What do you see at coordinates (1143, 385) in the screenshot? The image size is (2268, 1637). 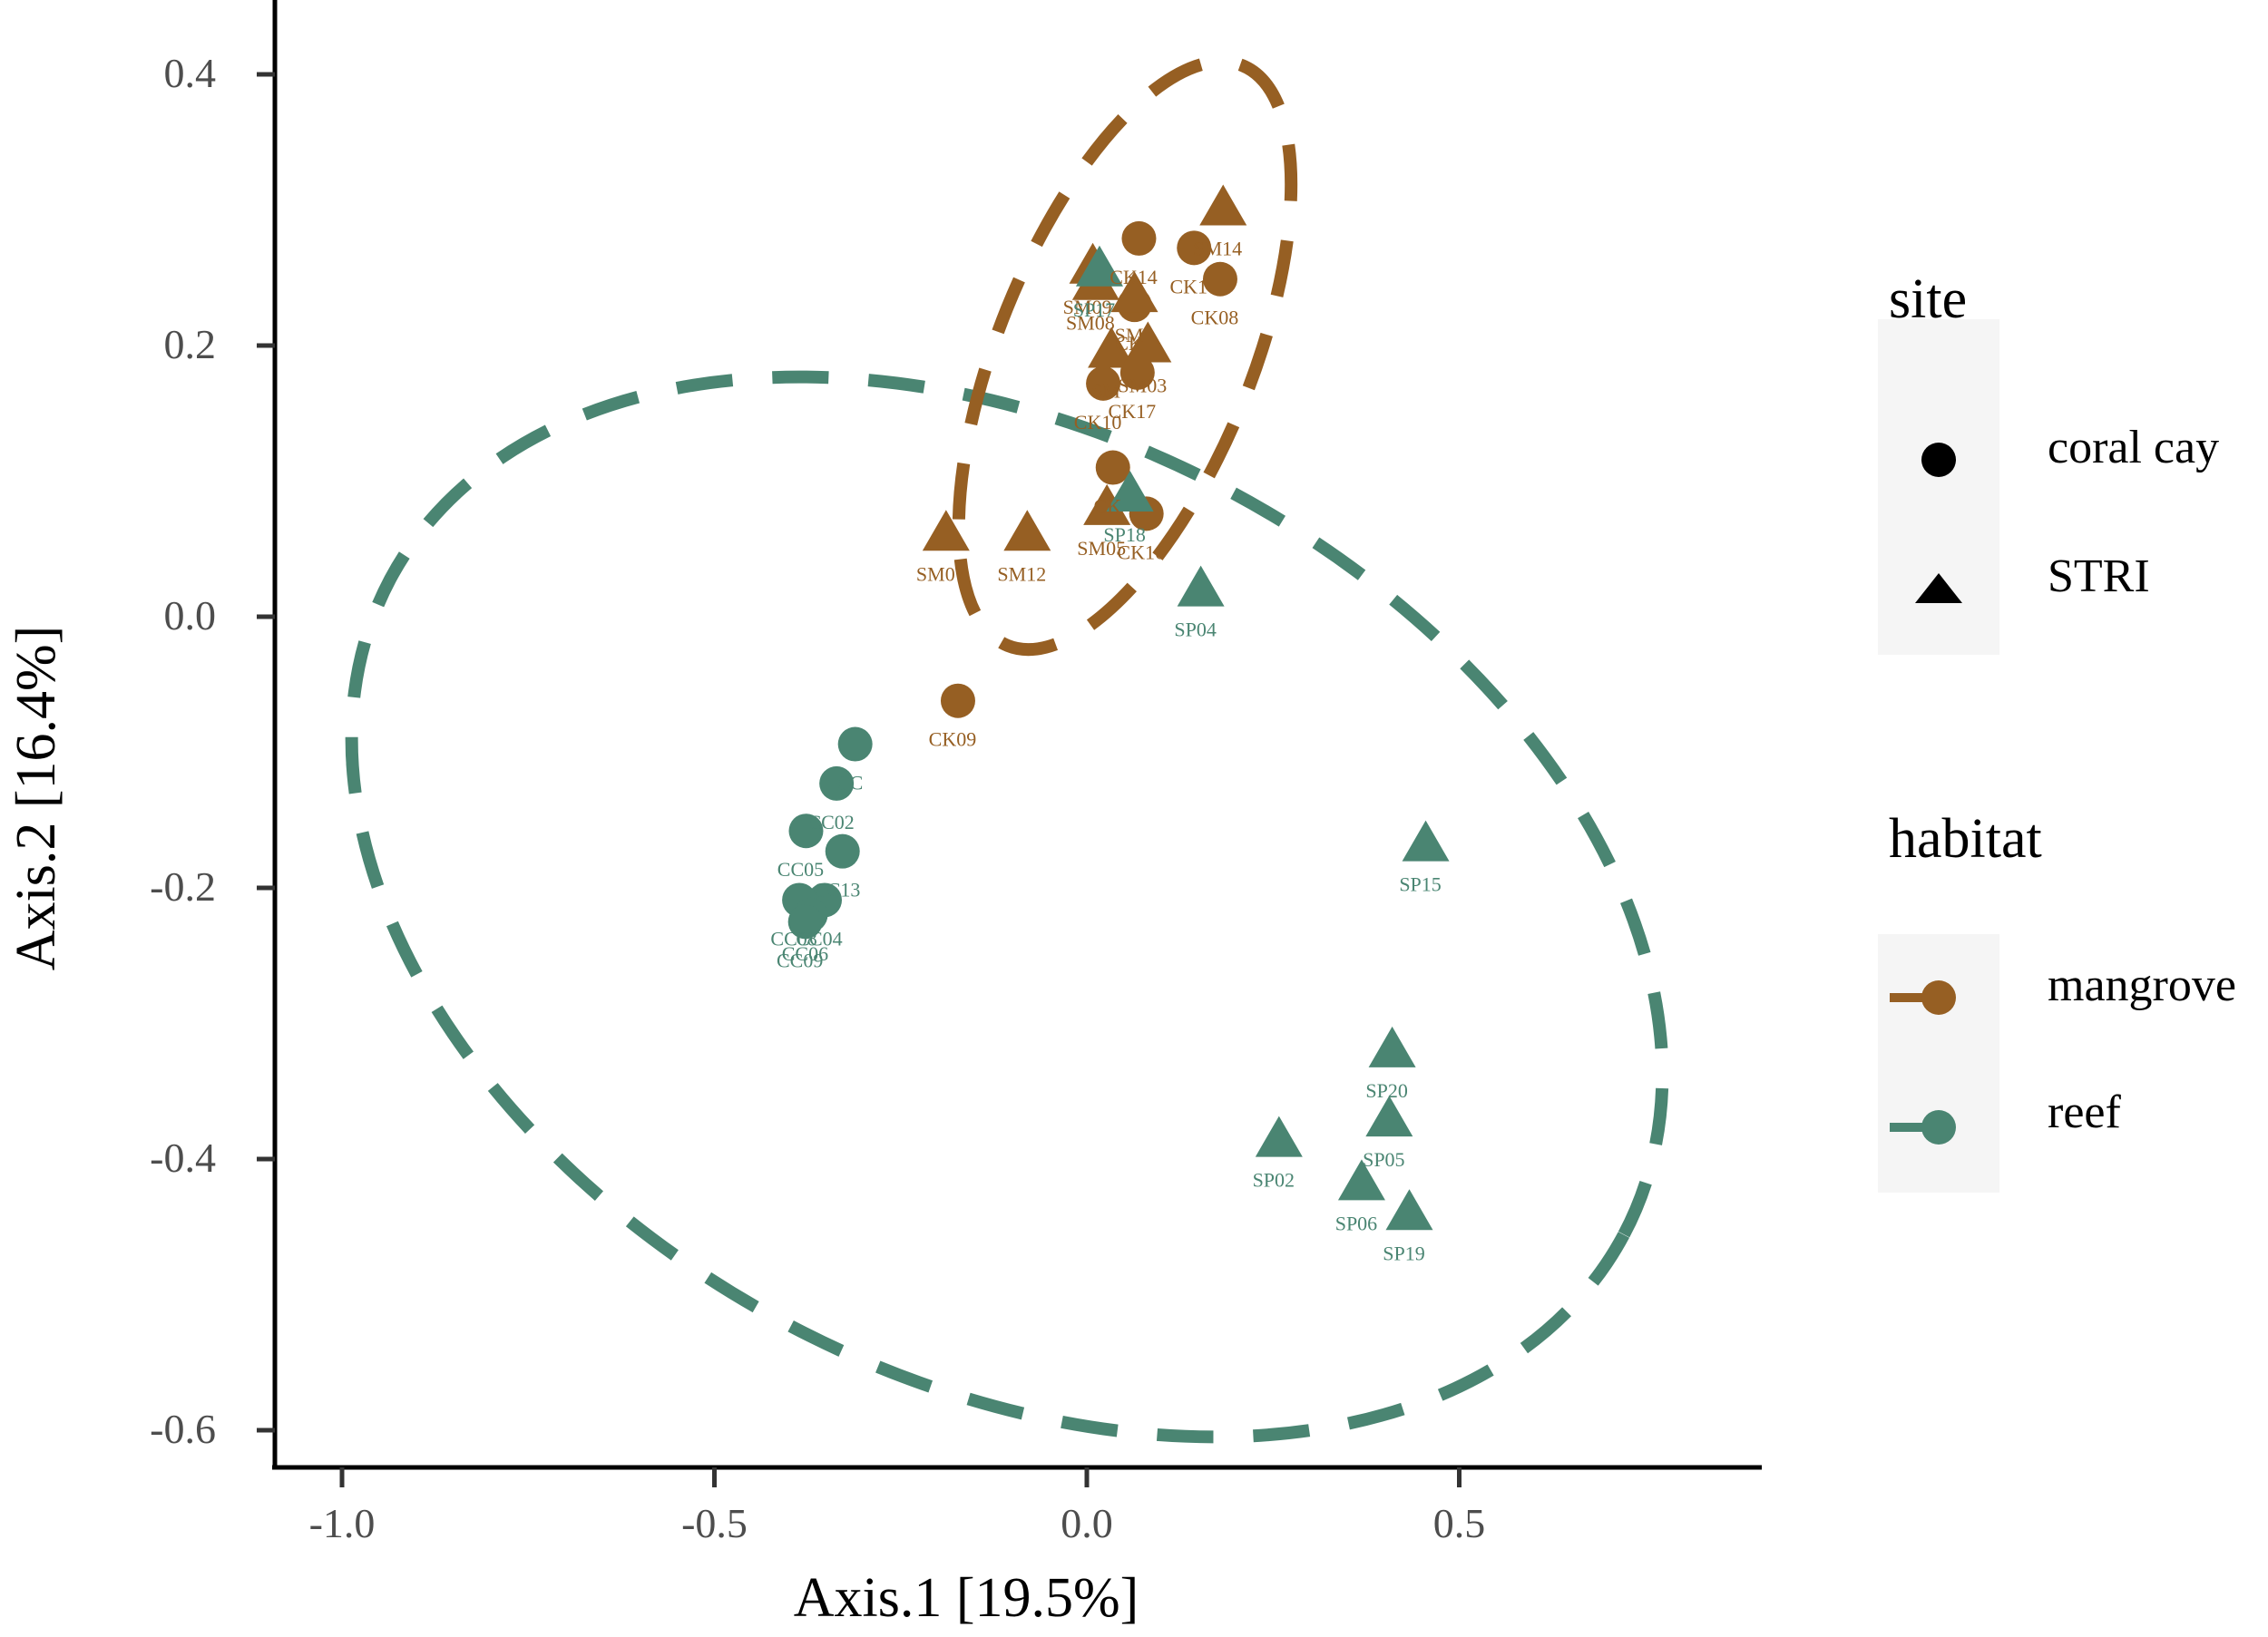 I see `point-label: SM03` at bounding box center [1143, 385].